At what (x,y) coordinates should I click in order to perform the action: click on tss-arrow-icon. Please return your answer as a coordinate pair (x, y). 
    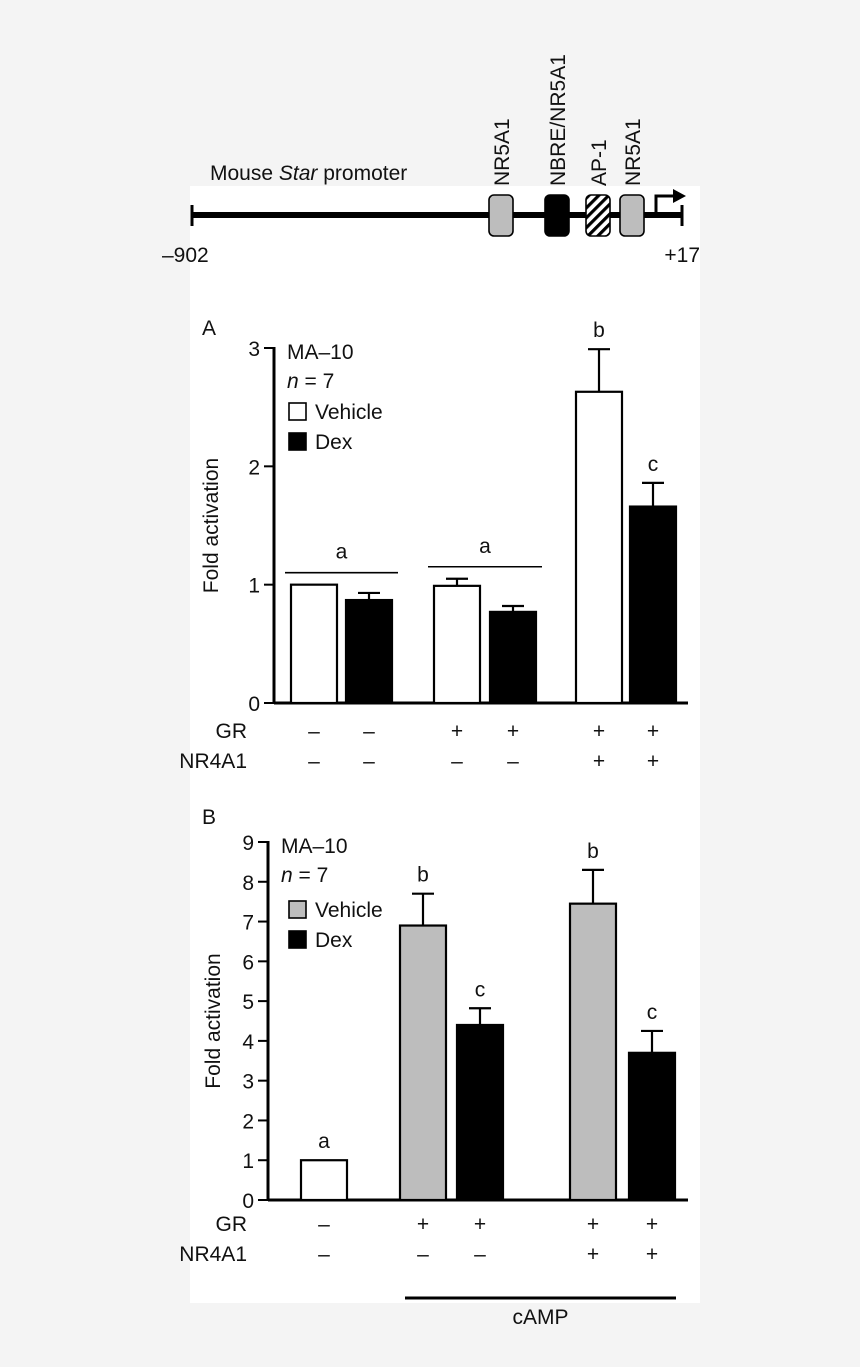
    Looking at the image, I should click on (670, 200).